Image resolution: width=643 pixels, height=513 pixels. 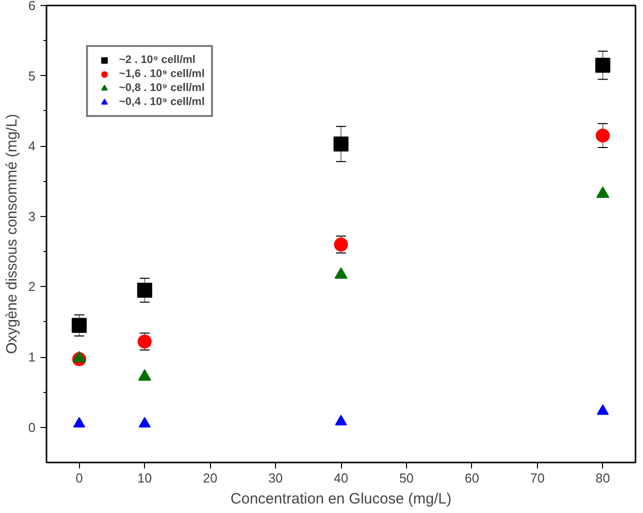 I want to click on y-tick-label: 2, so click(x=32, y=286).